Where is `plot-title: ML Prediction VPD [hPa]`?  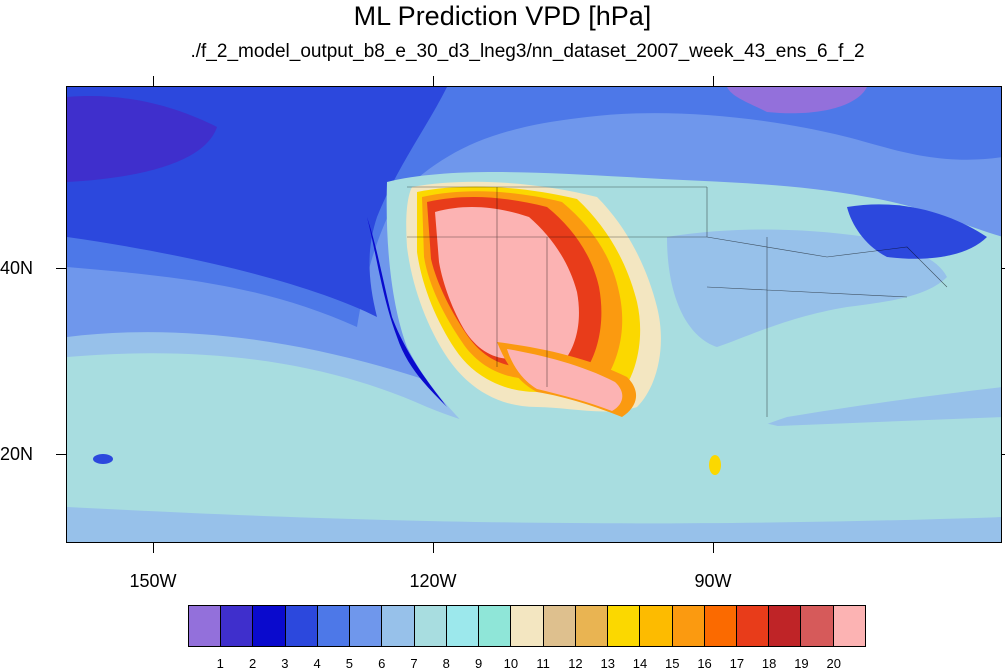 plot-title: ML Prediction VPD [hPa] is located at coordinates (502, 16).